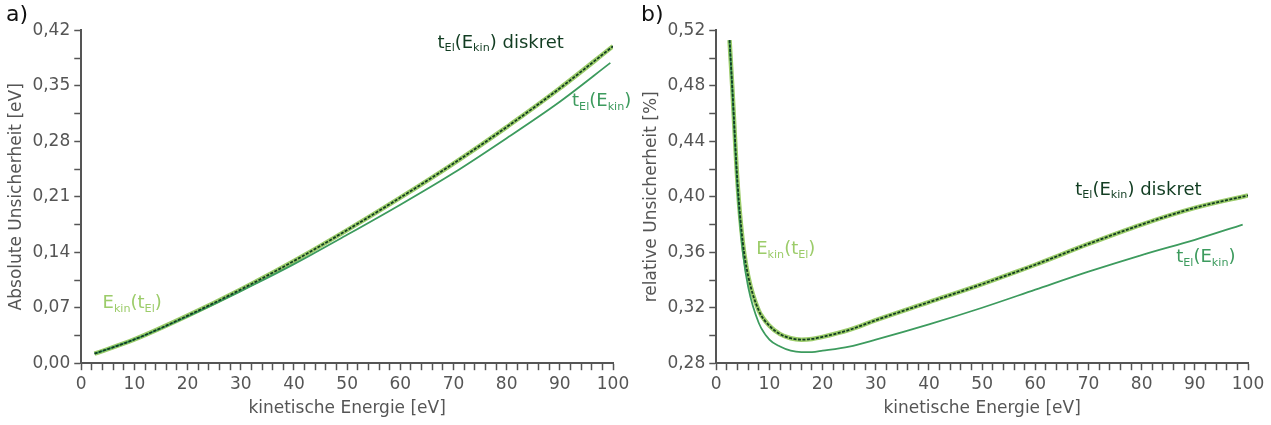 The width and height of the screenshot is (1271, 425). I want to click on y-tick-label: 0,07, so click(51, 306).